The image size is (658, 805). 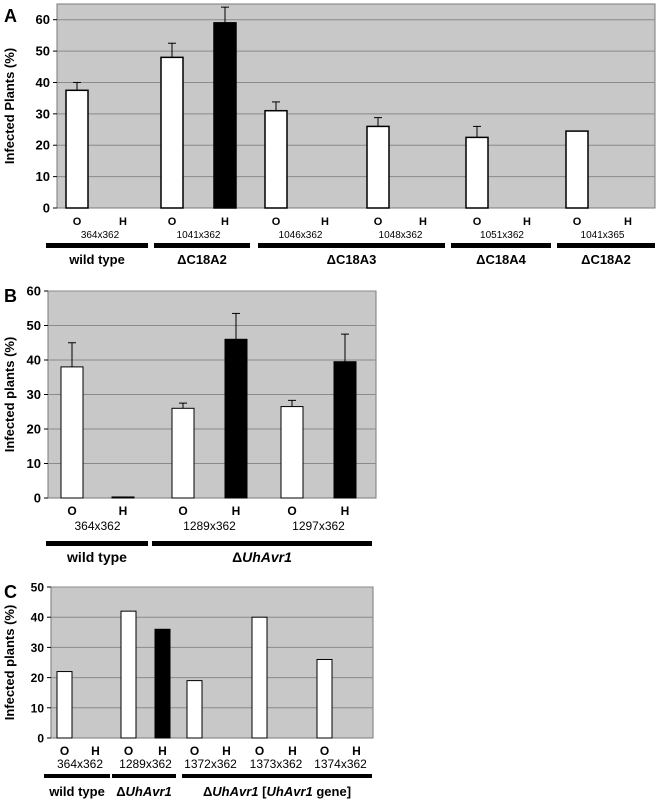 What do you see at coordinates (301, 235) in the screenshot?
I see `cross-label: 1046x362` at bounding box center [301, 235].